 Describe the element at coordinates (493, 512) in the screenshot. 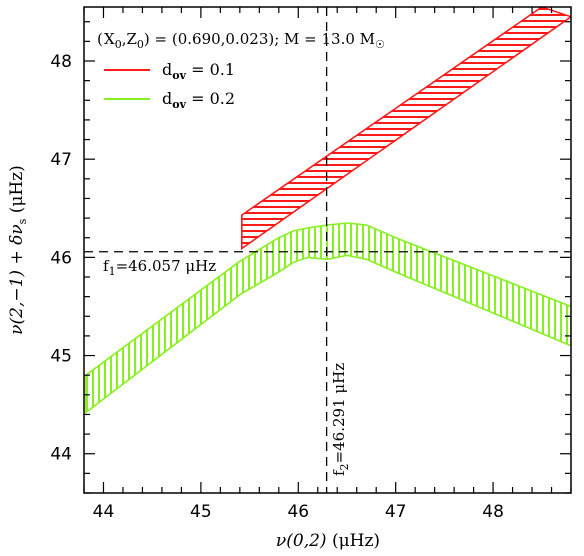

I see `x-tick-label: 48` at that location.